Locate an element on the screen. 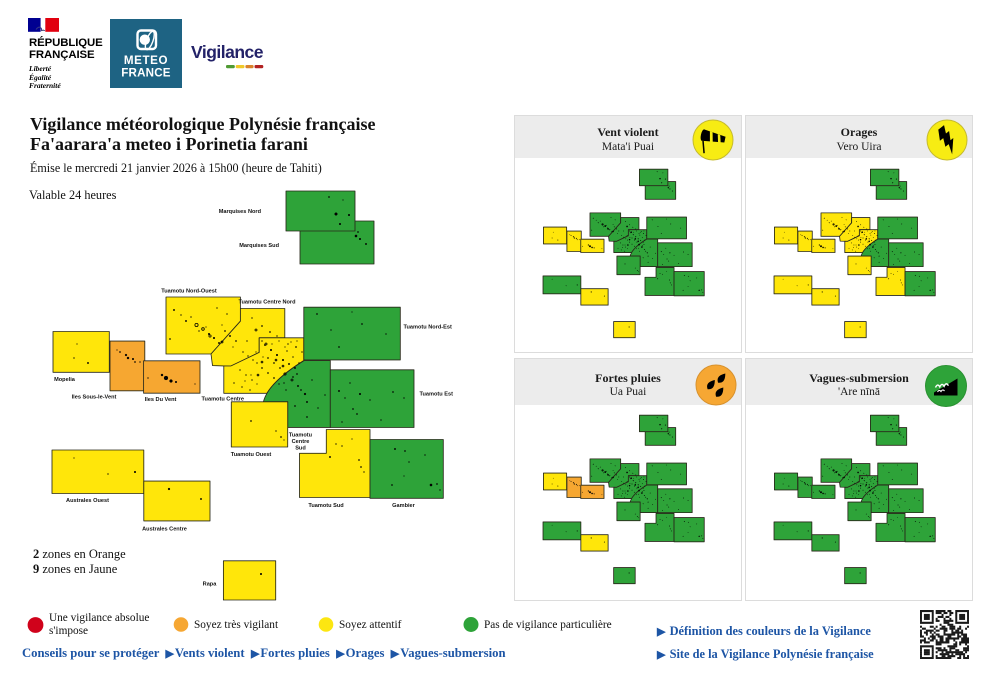  svg-text: Marquises Sud is located at coordinates (259, 246).